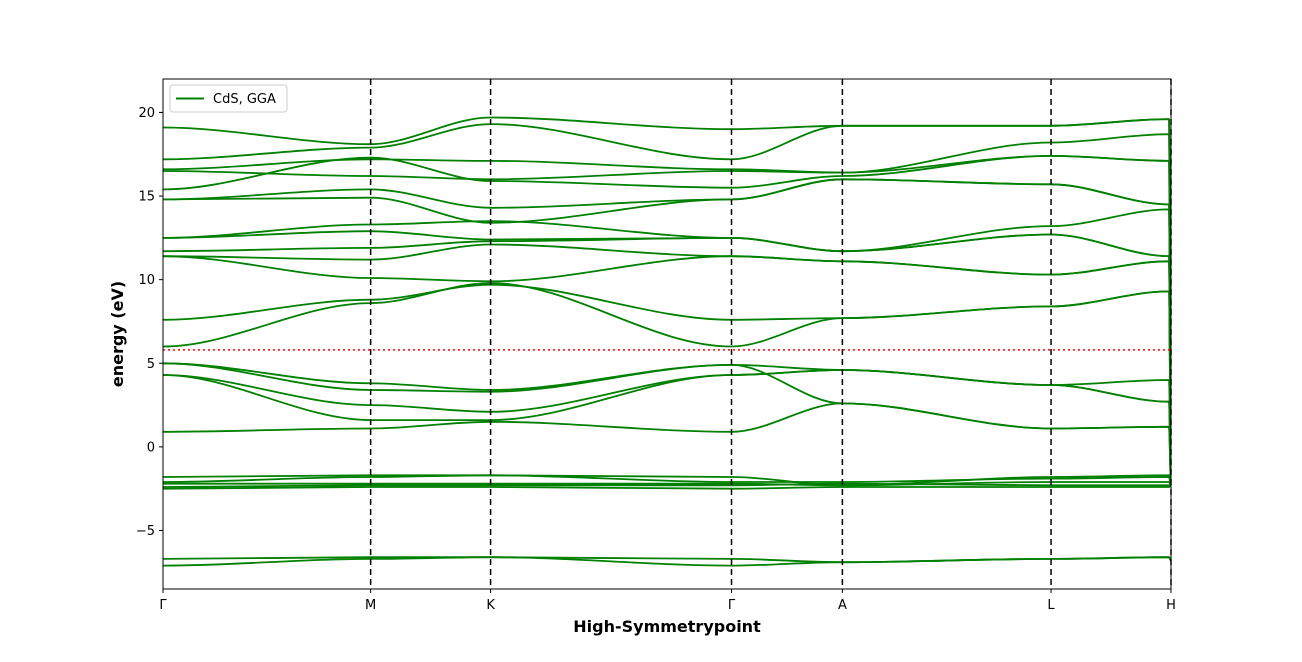 The image size is (1302, 662). What do you see at coordinates (244, 99) in the screenshot?
I see `legend-label: CdS, GGA` at bounding box center [244, 99].